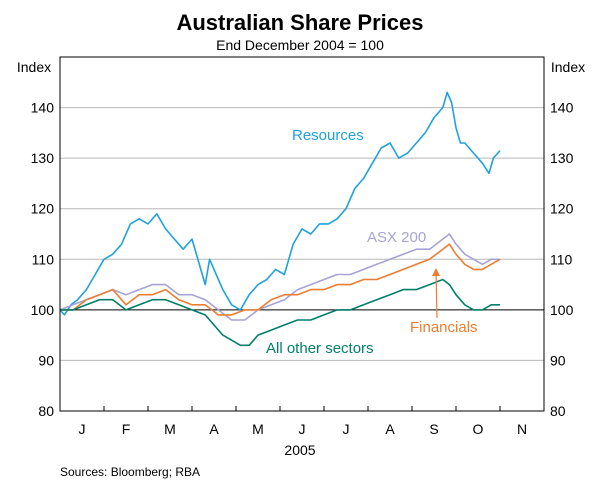 This screenshot has height=487, width=600. I want to click on chart-title: Australian Share Prices, so click(299, 22).